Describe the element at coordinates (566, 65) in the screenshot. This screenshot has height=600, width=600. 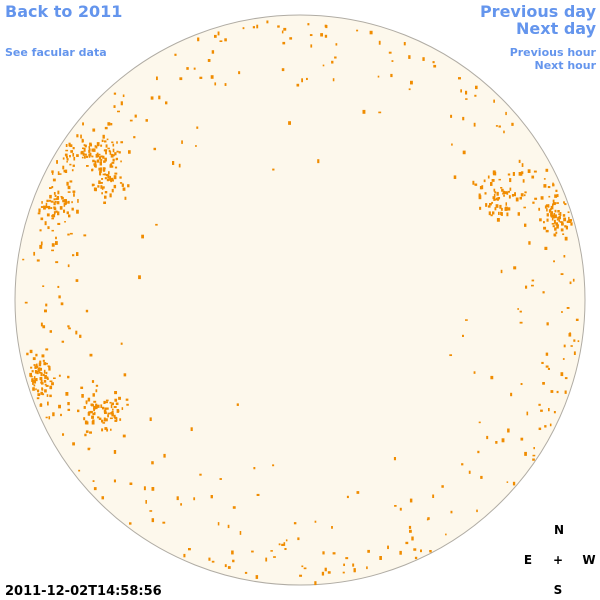
I see `next-hour-link: Next hour` at that location.